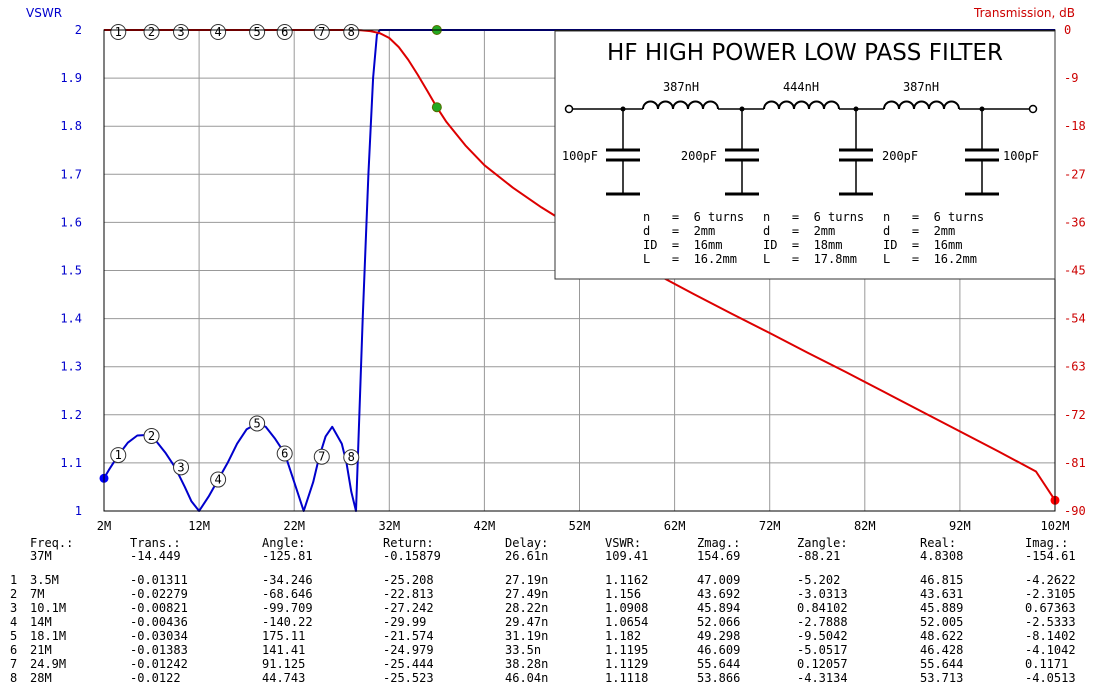  Describe the element at coordinates (719, 636) in the screenshot. I see `table-cell: 49.298` at that location.